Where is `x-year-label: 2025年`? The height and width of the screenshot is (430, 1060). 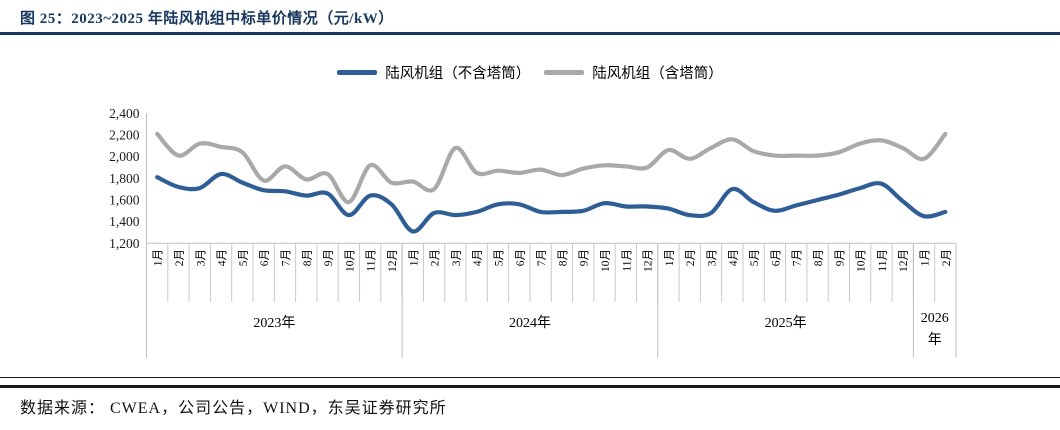
x-year-label: 2025年 is located at coordinates (786, 323).